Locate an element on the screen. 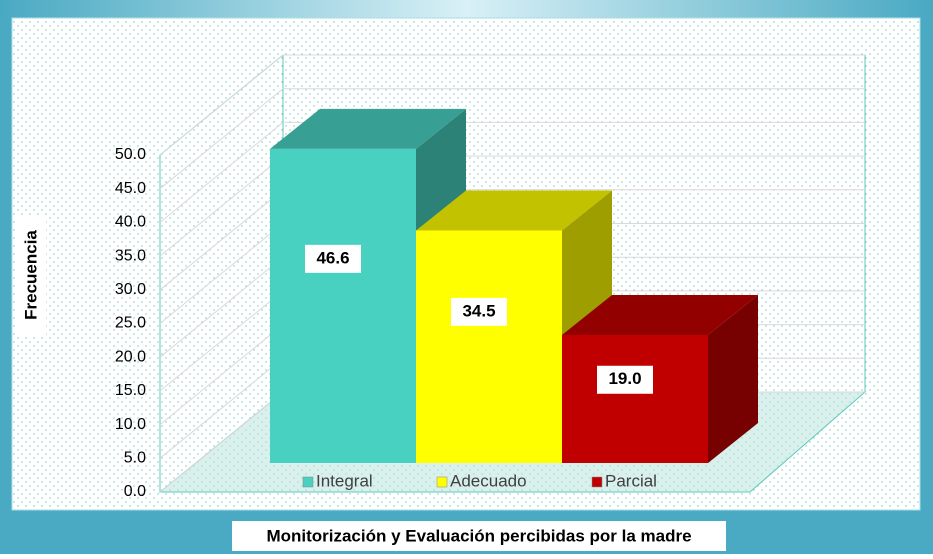  value-label: 46.6 is located at coordinates (332, 257).